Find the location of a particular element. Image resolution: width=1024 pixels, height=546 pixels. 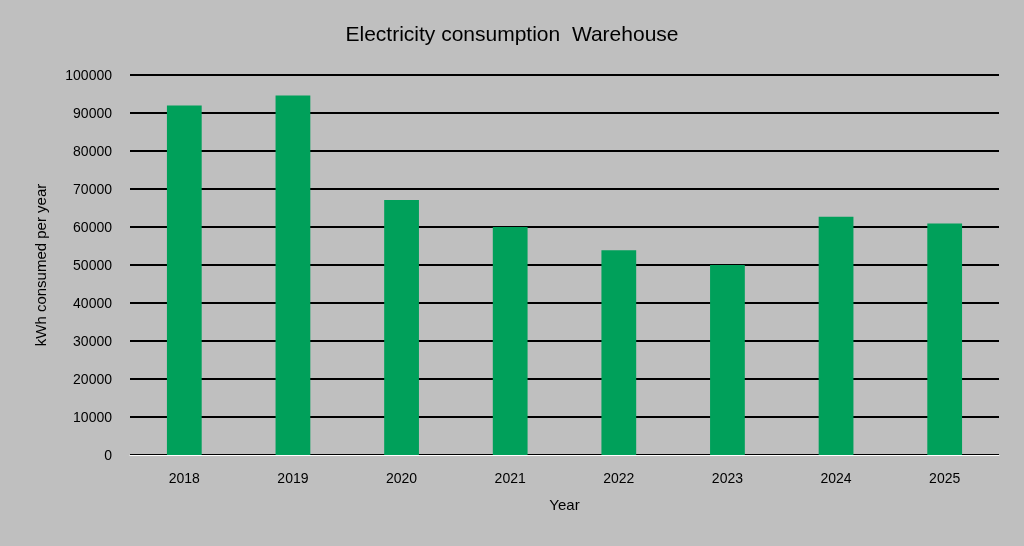

y-tick-label: 0 is located at coordinates (108, 455).